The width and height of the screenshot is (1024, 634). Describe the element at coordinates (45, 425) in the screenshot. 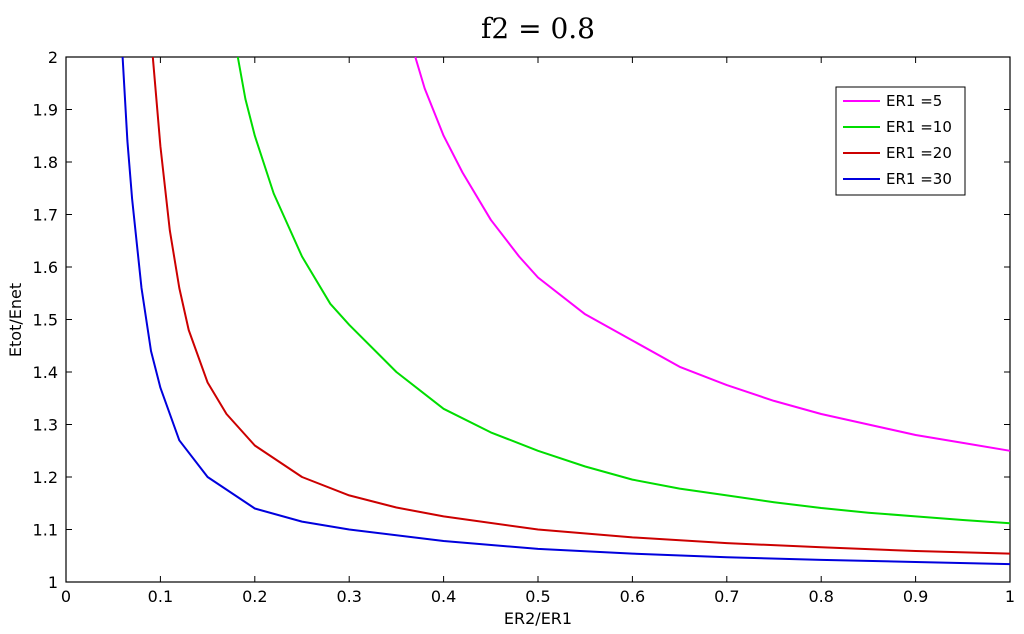

I see `y-tick-label: 1.3` at that location.